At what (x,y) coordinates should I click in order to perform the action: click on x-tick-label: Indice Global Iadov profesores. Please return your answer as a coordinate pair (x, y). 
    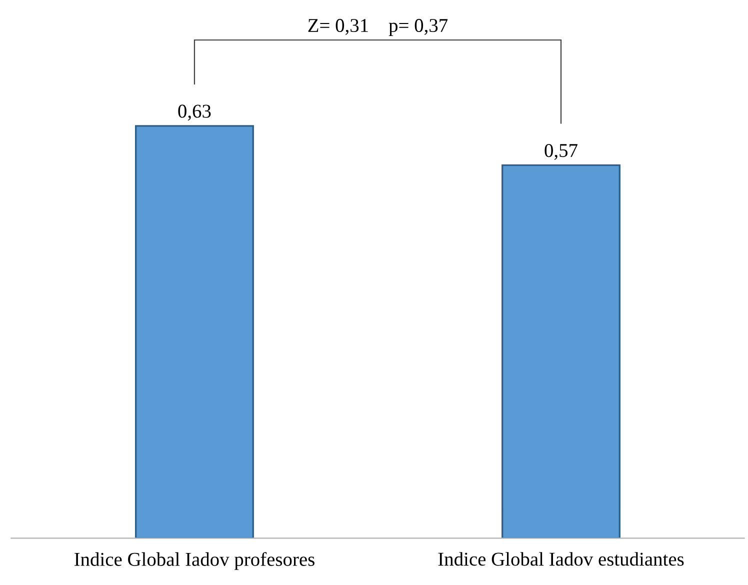
    Looking at the image, I should click on (194, 561).